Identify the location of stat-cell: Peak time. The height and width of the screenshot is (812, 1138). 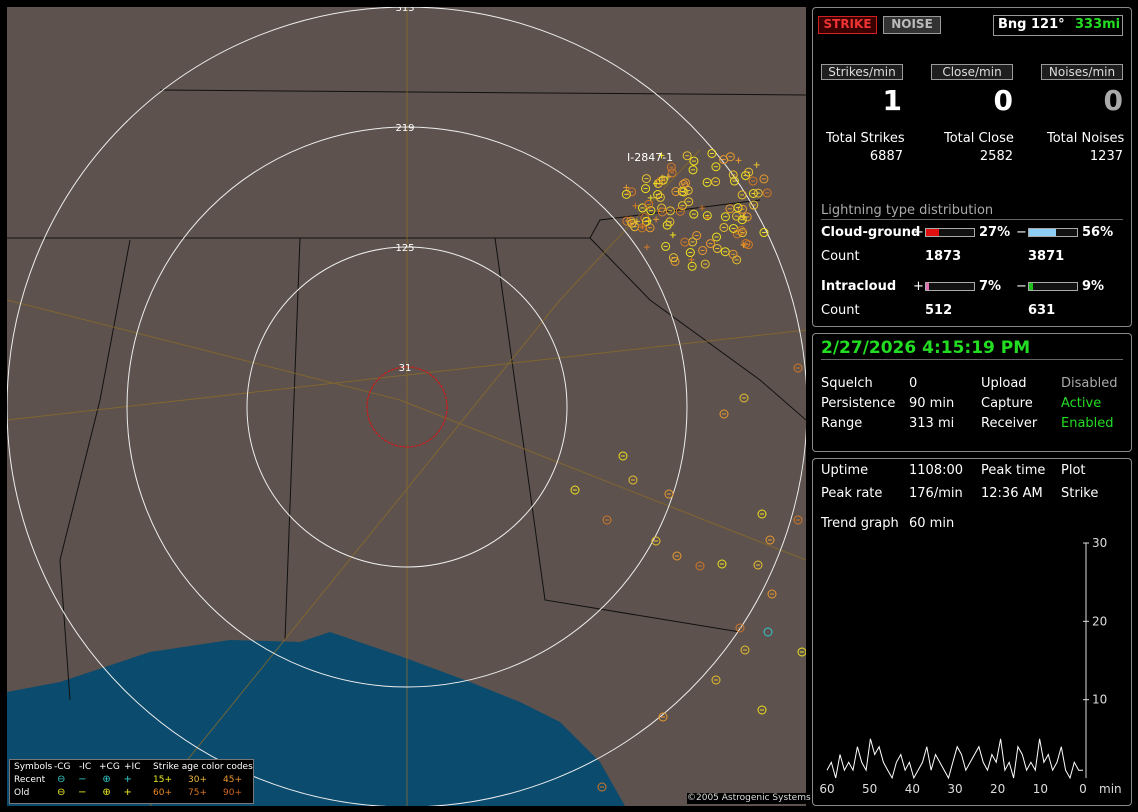
(1013, 471).